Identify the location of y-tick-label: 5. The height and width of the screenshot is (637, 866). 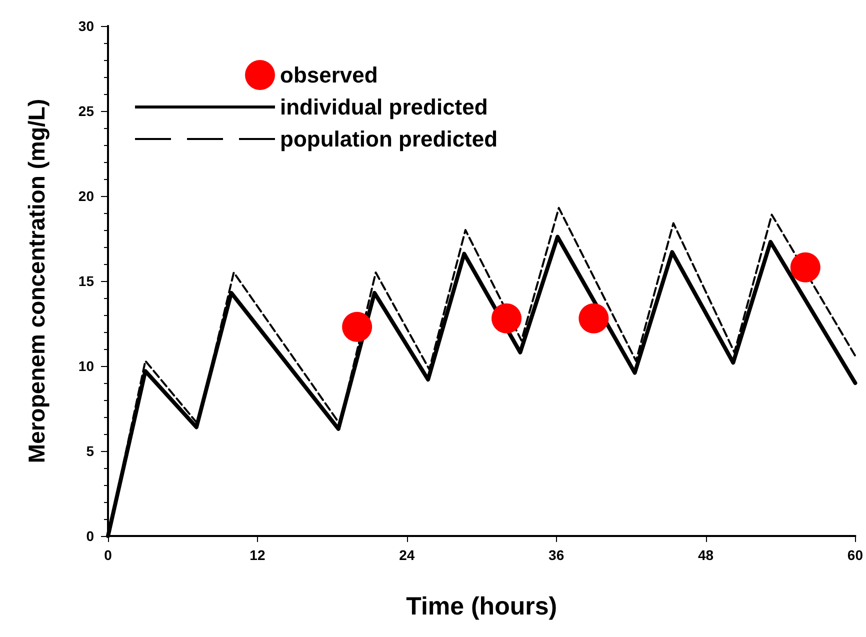
(90, 451).